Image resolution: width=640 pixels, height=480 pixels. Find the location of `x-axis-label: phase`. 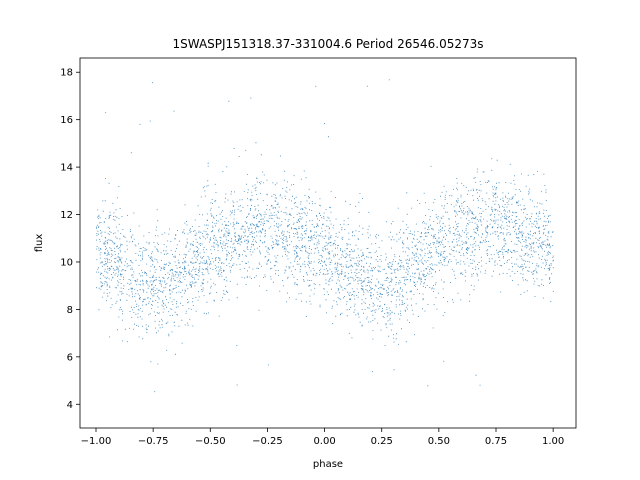

x-axis-label: phase is located at coordinates (328, 464).